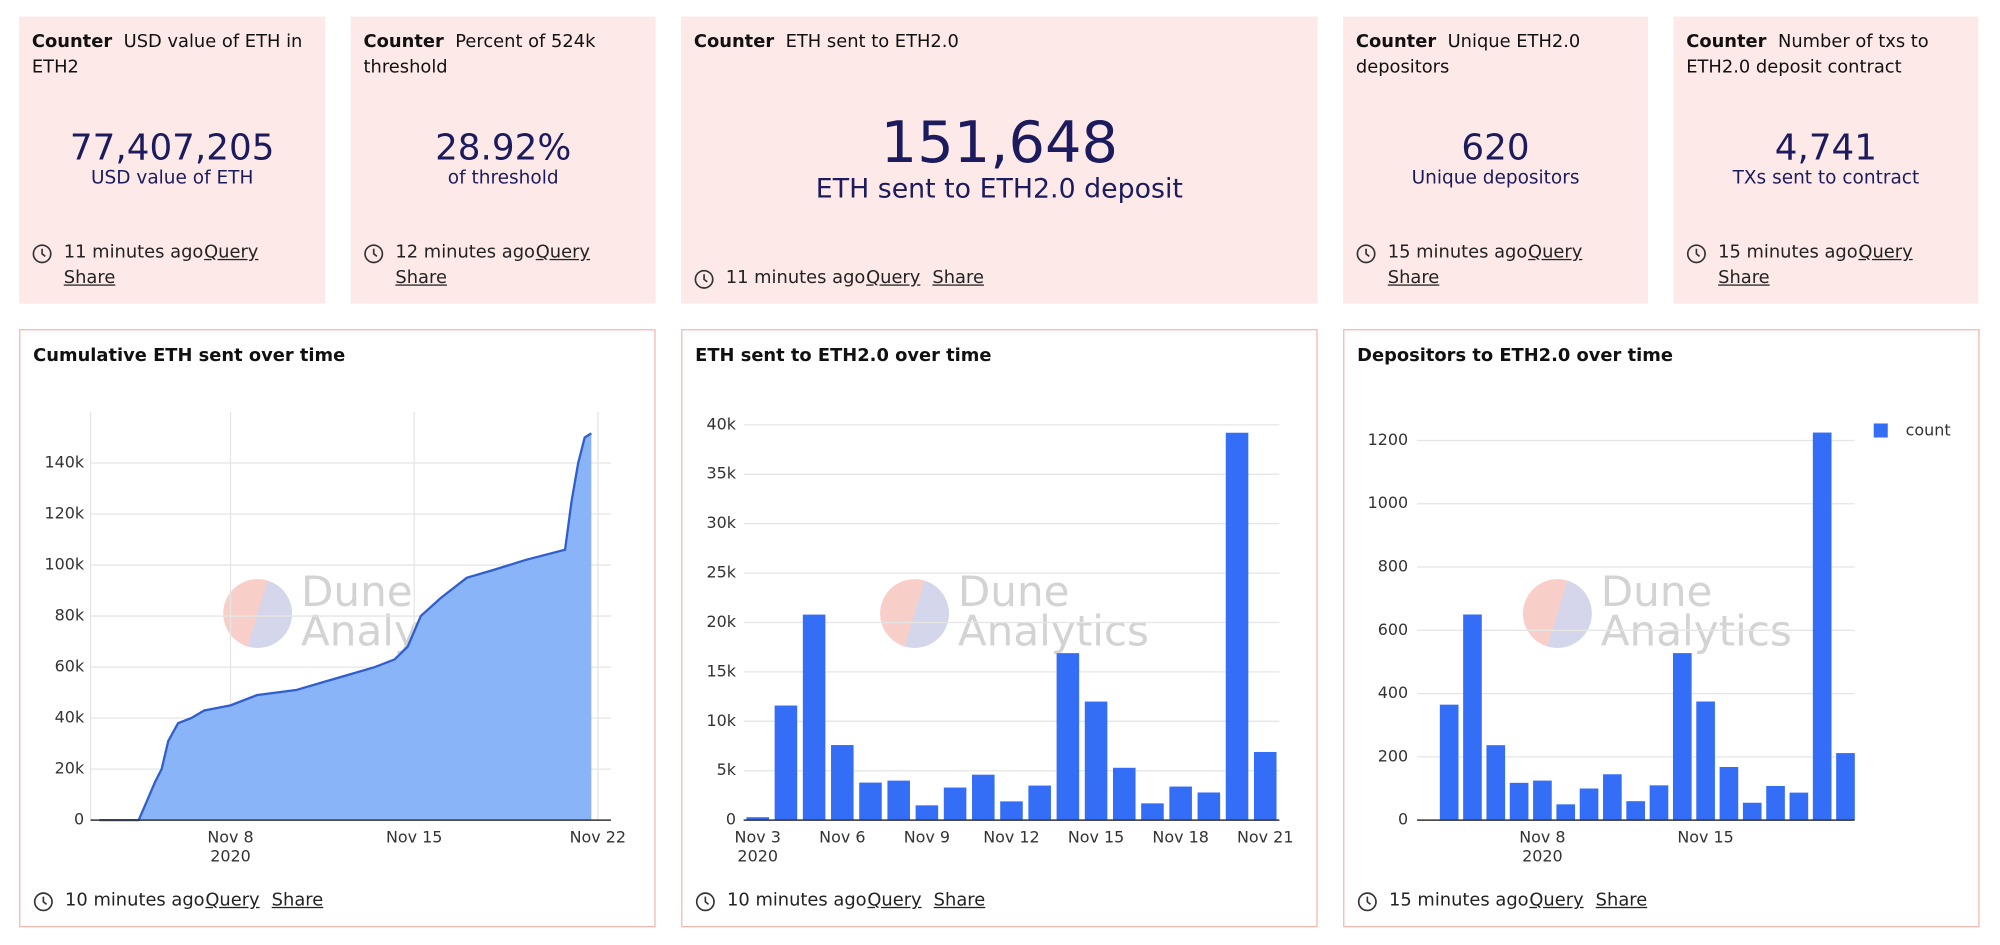 Image resolution: width=2000 pixels, height=945 pixels. Describe the element at coordinates (1495, 147) in the screenshot. I see `counter-value: 620` at that location.